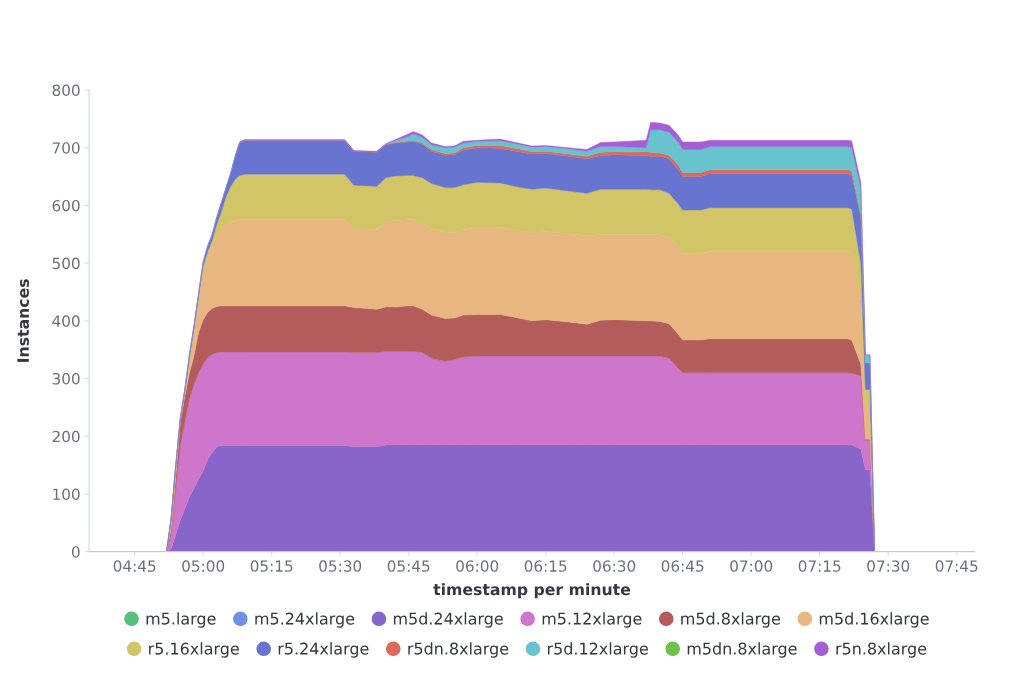  Describe the element at coordinates (323, 650) in the screenshot. I see `legend-label: r5.24xlarge` at that location.